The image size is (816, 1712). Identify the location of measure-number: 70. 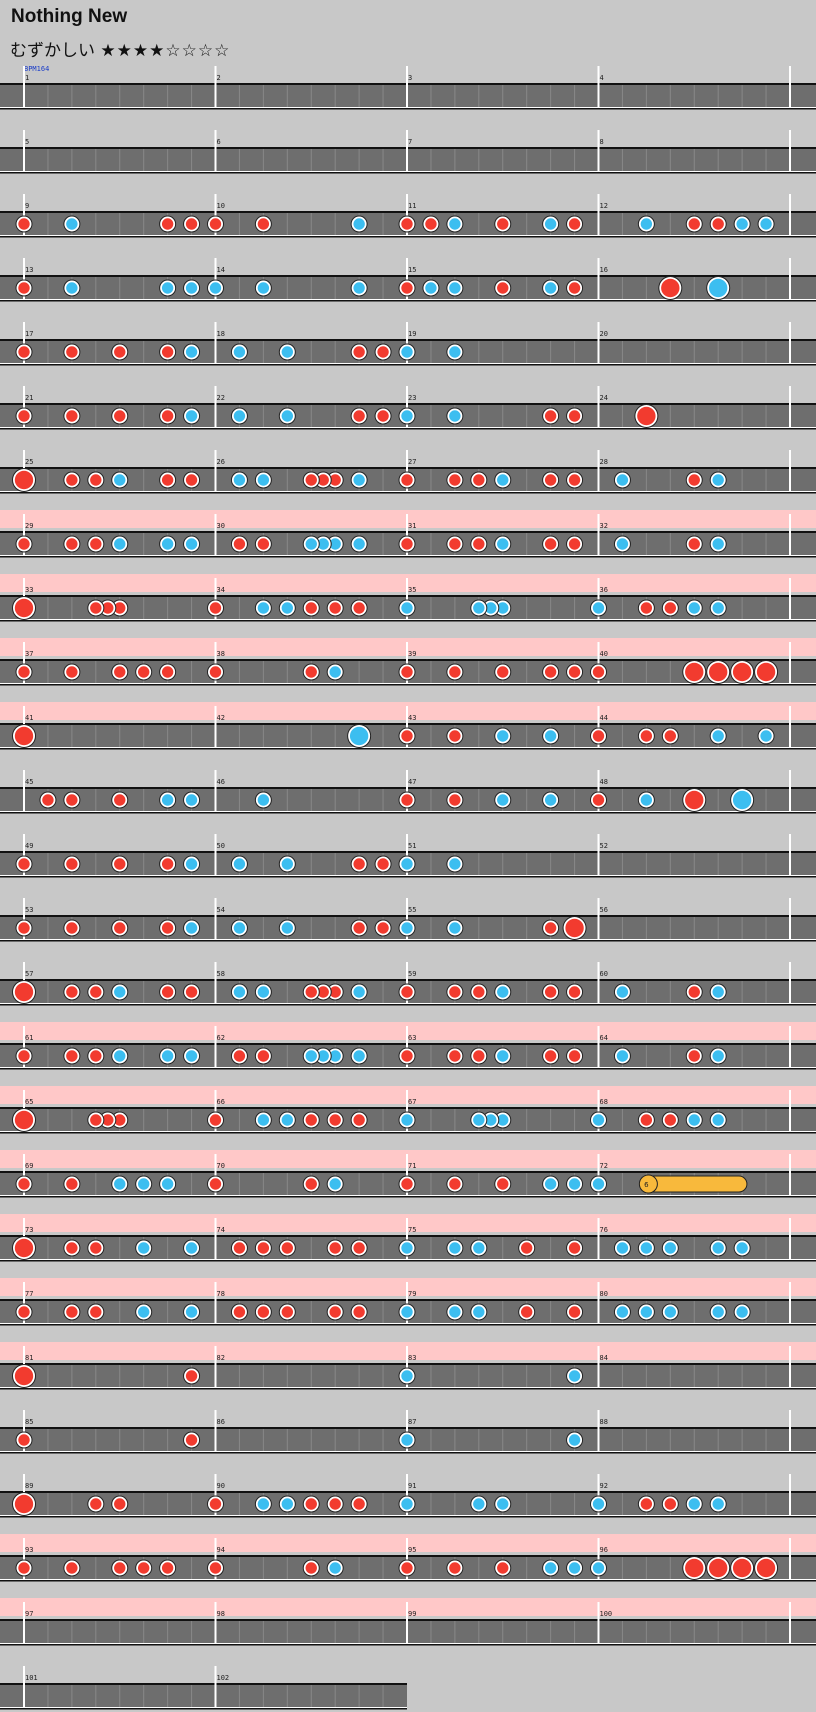
(221, 1166).